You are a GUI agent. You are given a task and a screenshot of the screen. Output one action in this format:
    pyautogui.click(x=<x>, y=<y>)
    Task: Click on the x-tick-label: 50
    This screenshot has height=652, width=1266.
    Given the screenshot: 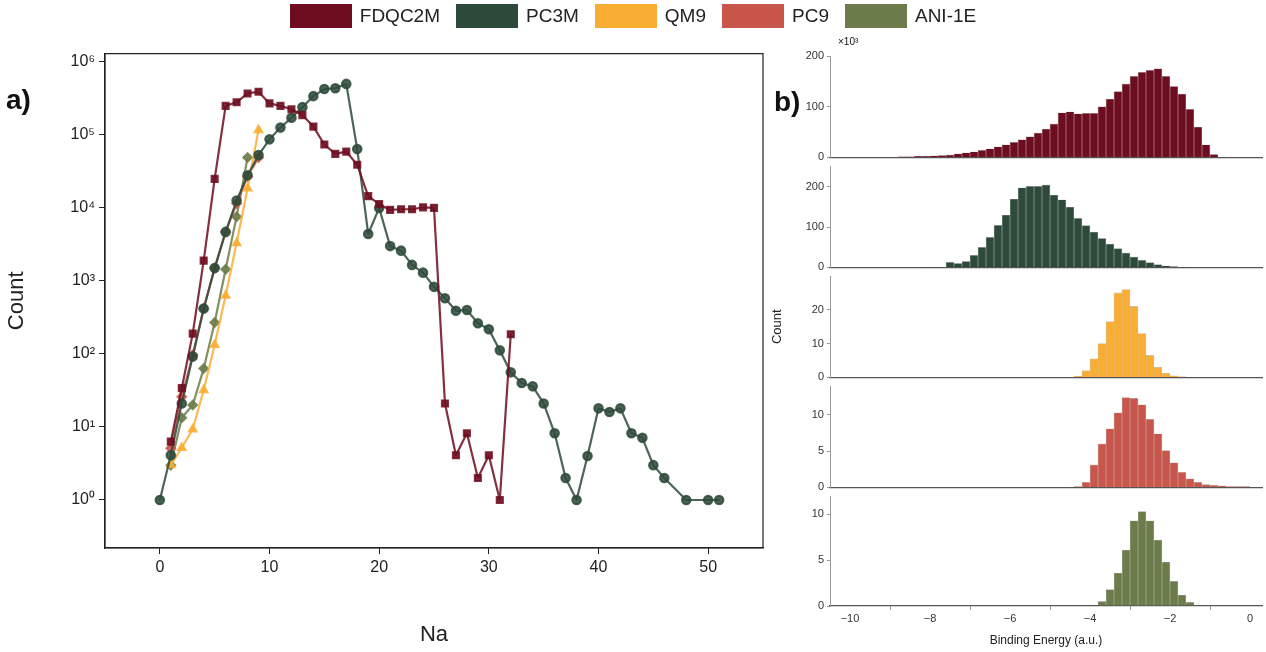 What is the action you would take?
    pyautogui.click(x=708, y=567)
    